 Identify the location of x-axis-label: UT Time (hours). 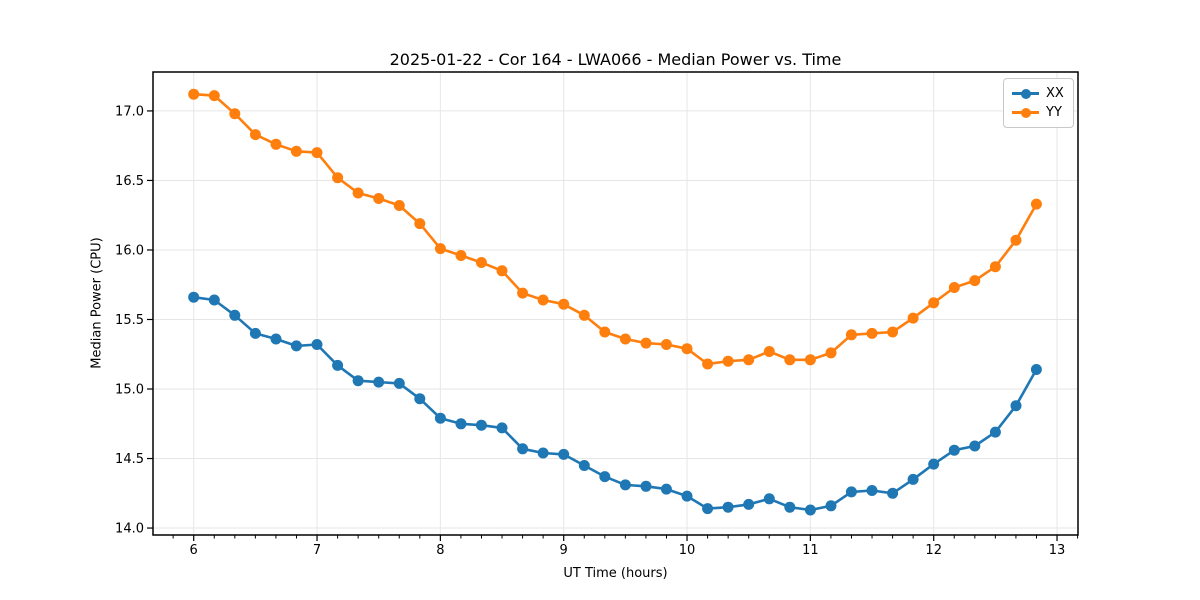
(615, 573).